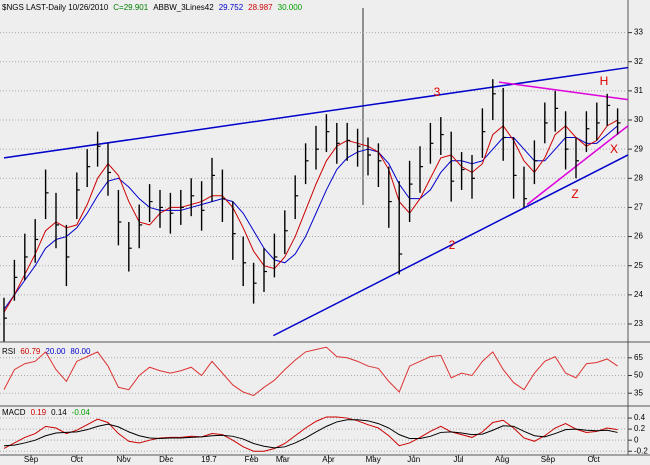 This screenshot has height=465, width=650. I want to click on y-tick-label: 23, so click(638, 323).